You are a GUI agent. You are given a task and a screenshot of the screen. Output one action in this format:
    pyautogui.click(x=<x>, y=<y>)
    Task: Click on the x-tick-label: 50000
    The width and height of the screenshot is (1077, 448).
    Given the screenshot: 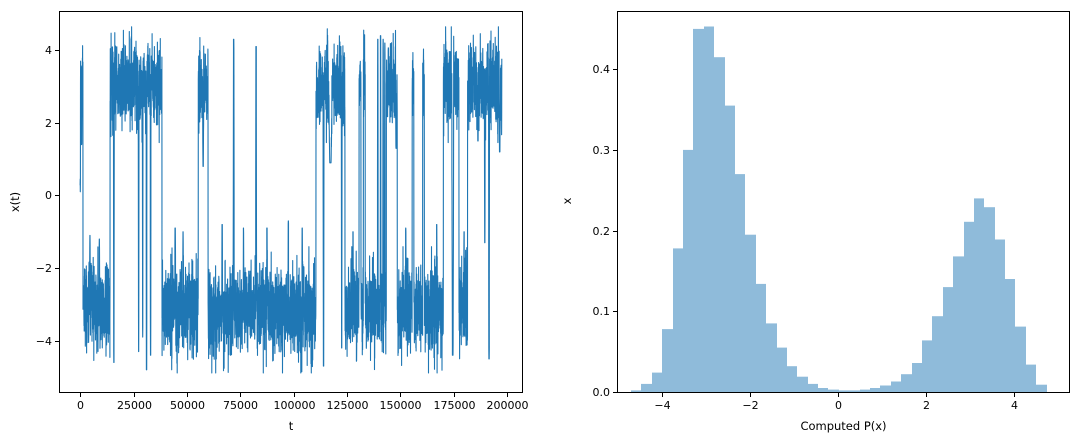 What is the action you would take?
    pyautogui.click(x=187, y=405)
    